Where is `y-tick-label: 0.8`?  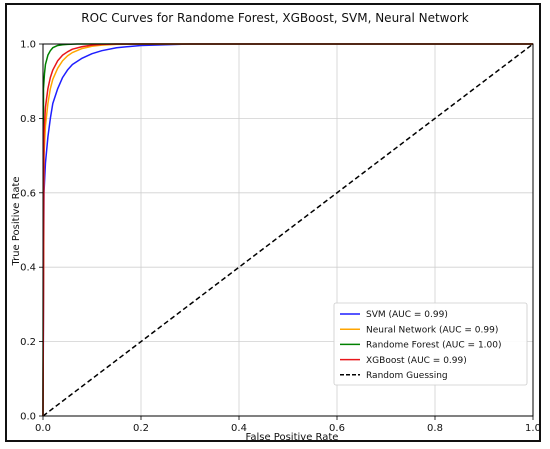 y-tick-label: 0.8 is located at coordinates (28, 119).